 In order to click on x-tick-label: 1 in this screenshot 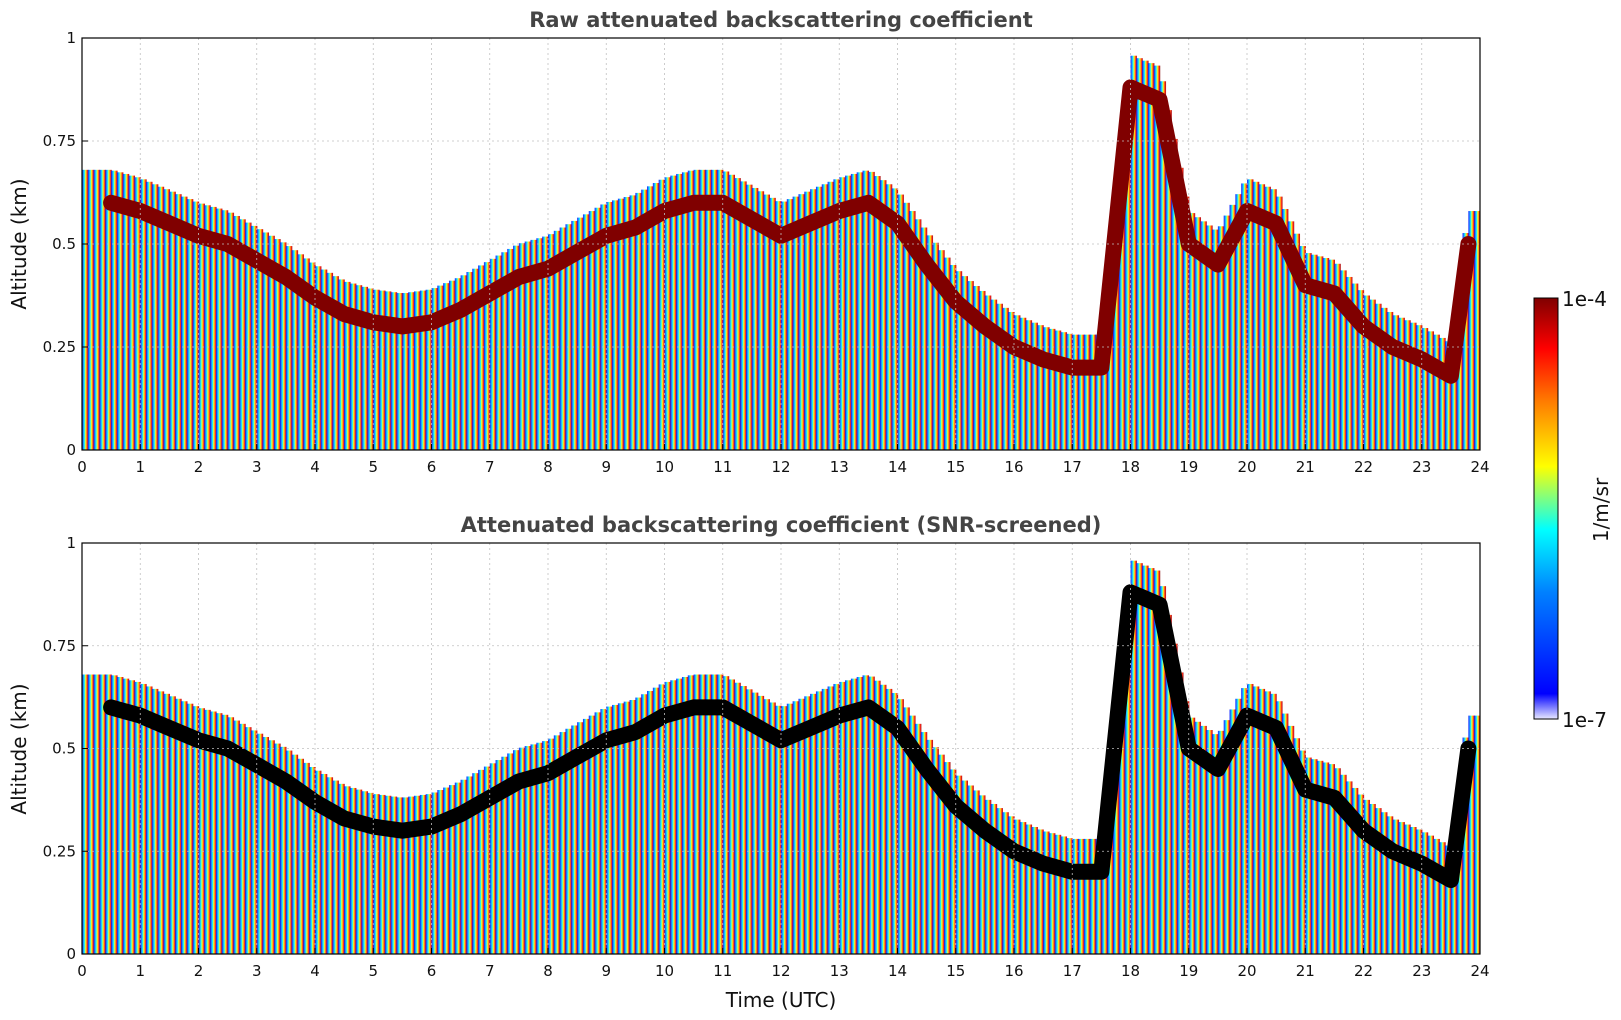, I will do `click(140, 971)`.